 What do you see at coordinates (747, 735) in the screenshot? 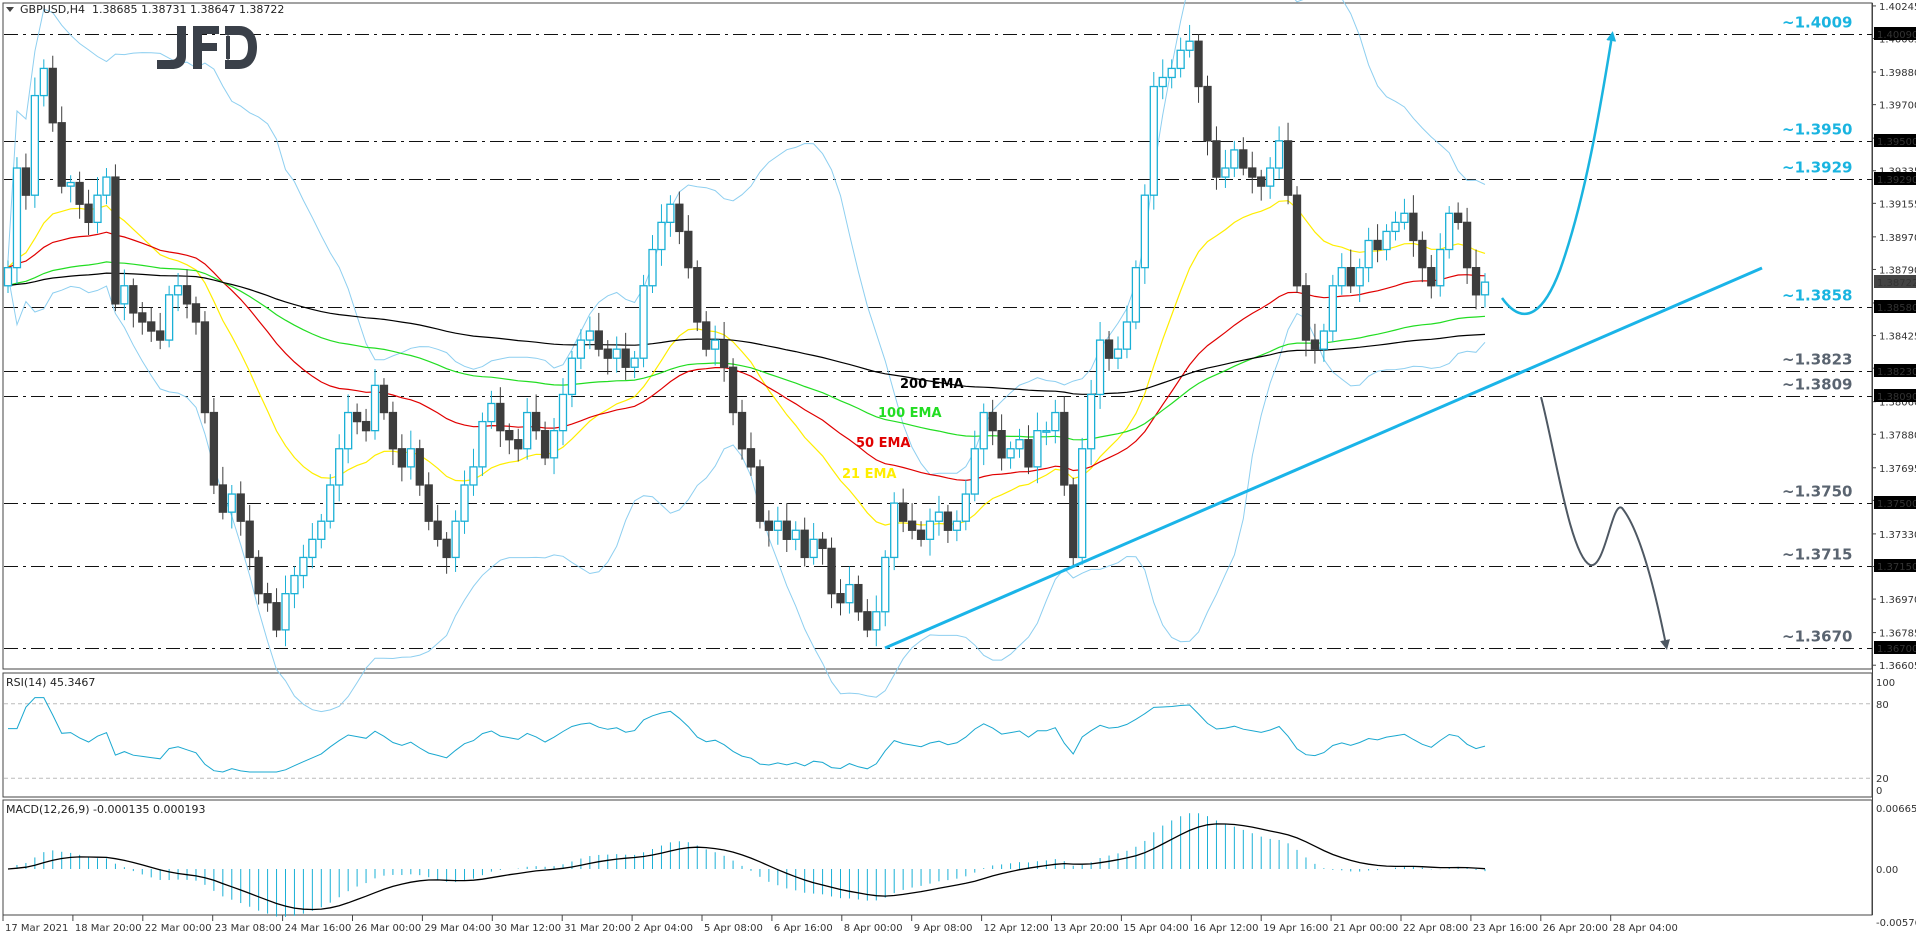
I see `rsi-line` at bounding box center [747, 735].